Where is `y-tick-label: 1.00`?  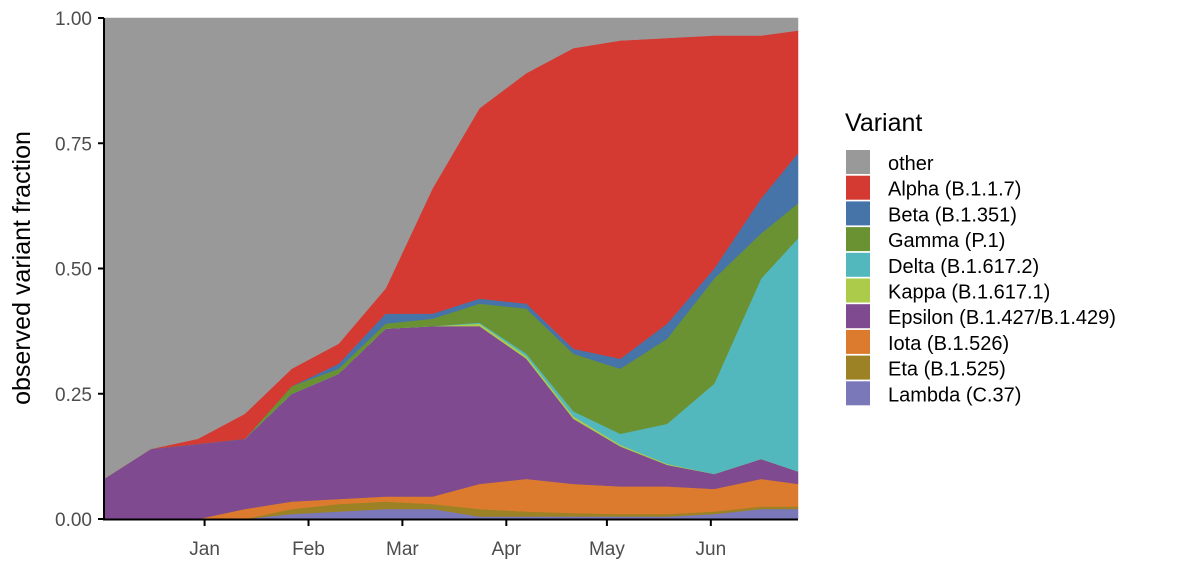
y-tick-label: 1.00 is located at coordinates (73, 19).